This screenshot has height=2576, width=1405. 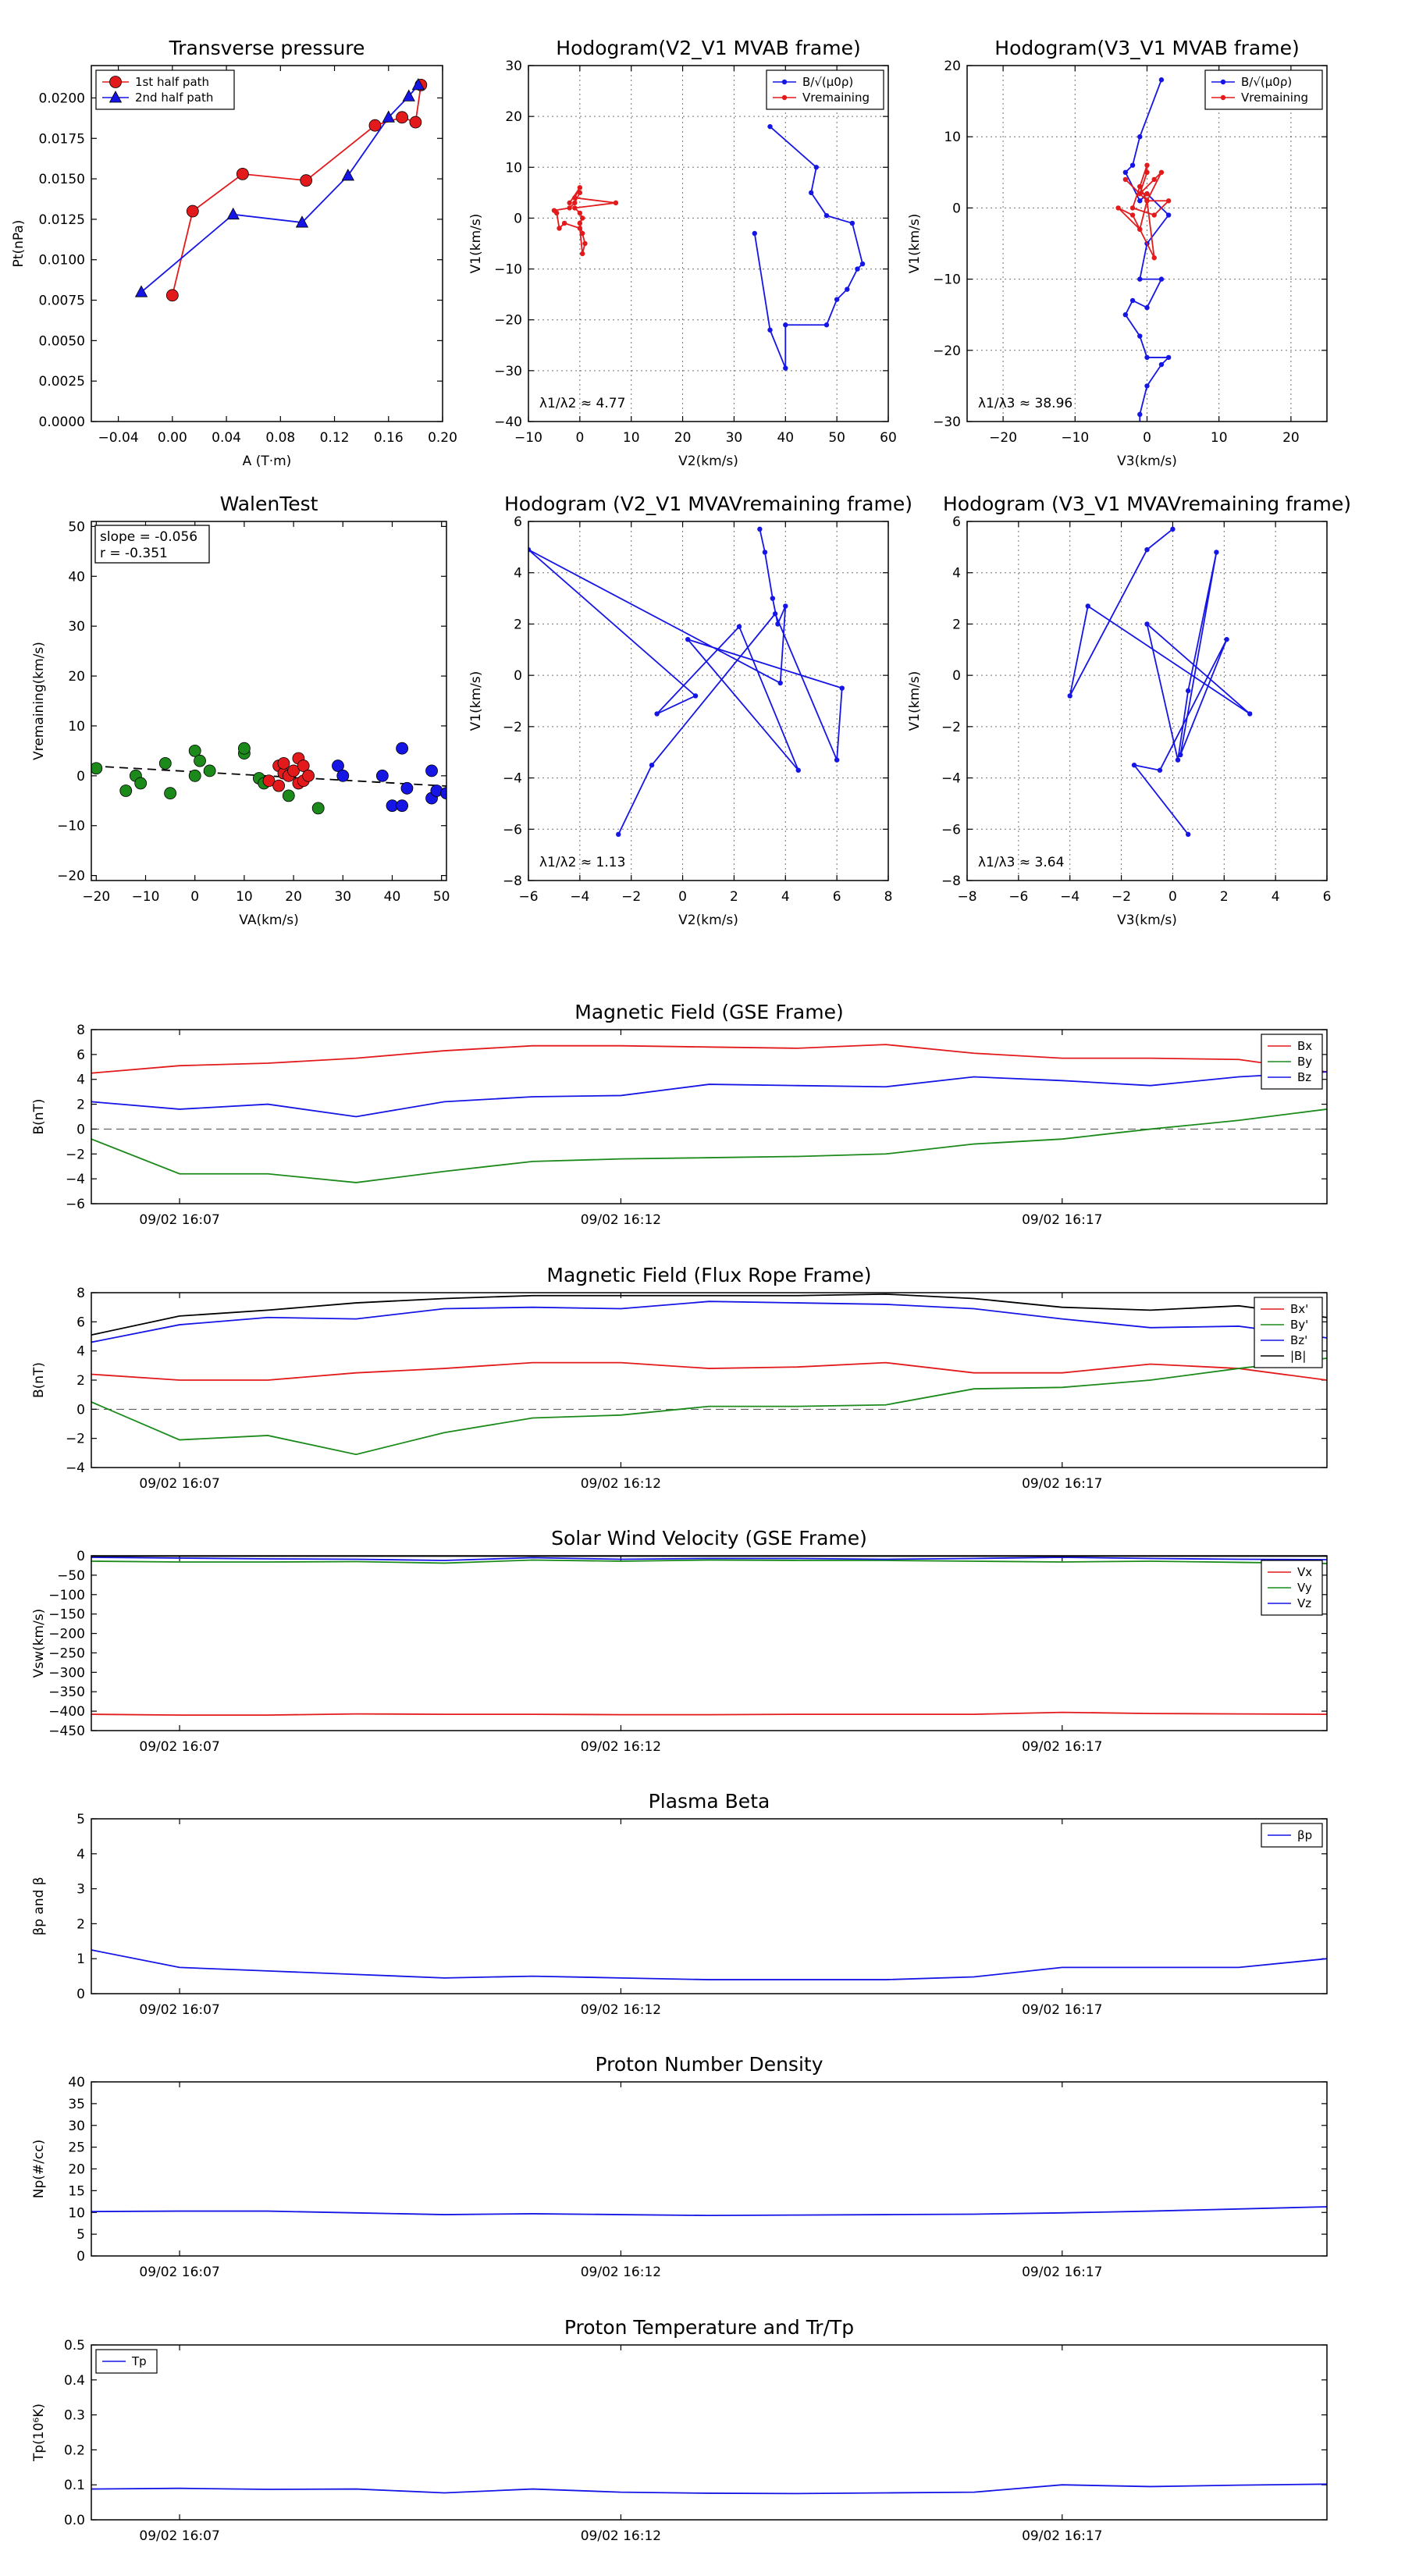 I want to click on y-tick-label: 4, so click(x=518, y=574).